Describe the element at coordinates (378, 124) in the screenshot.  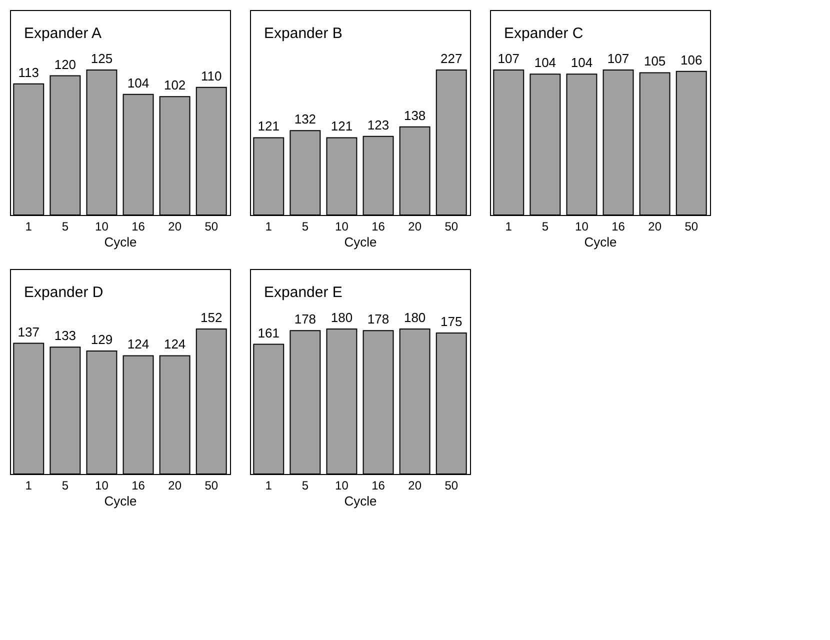
I see `data-label: 123` at that location.